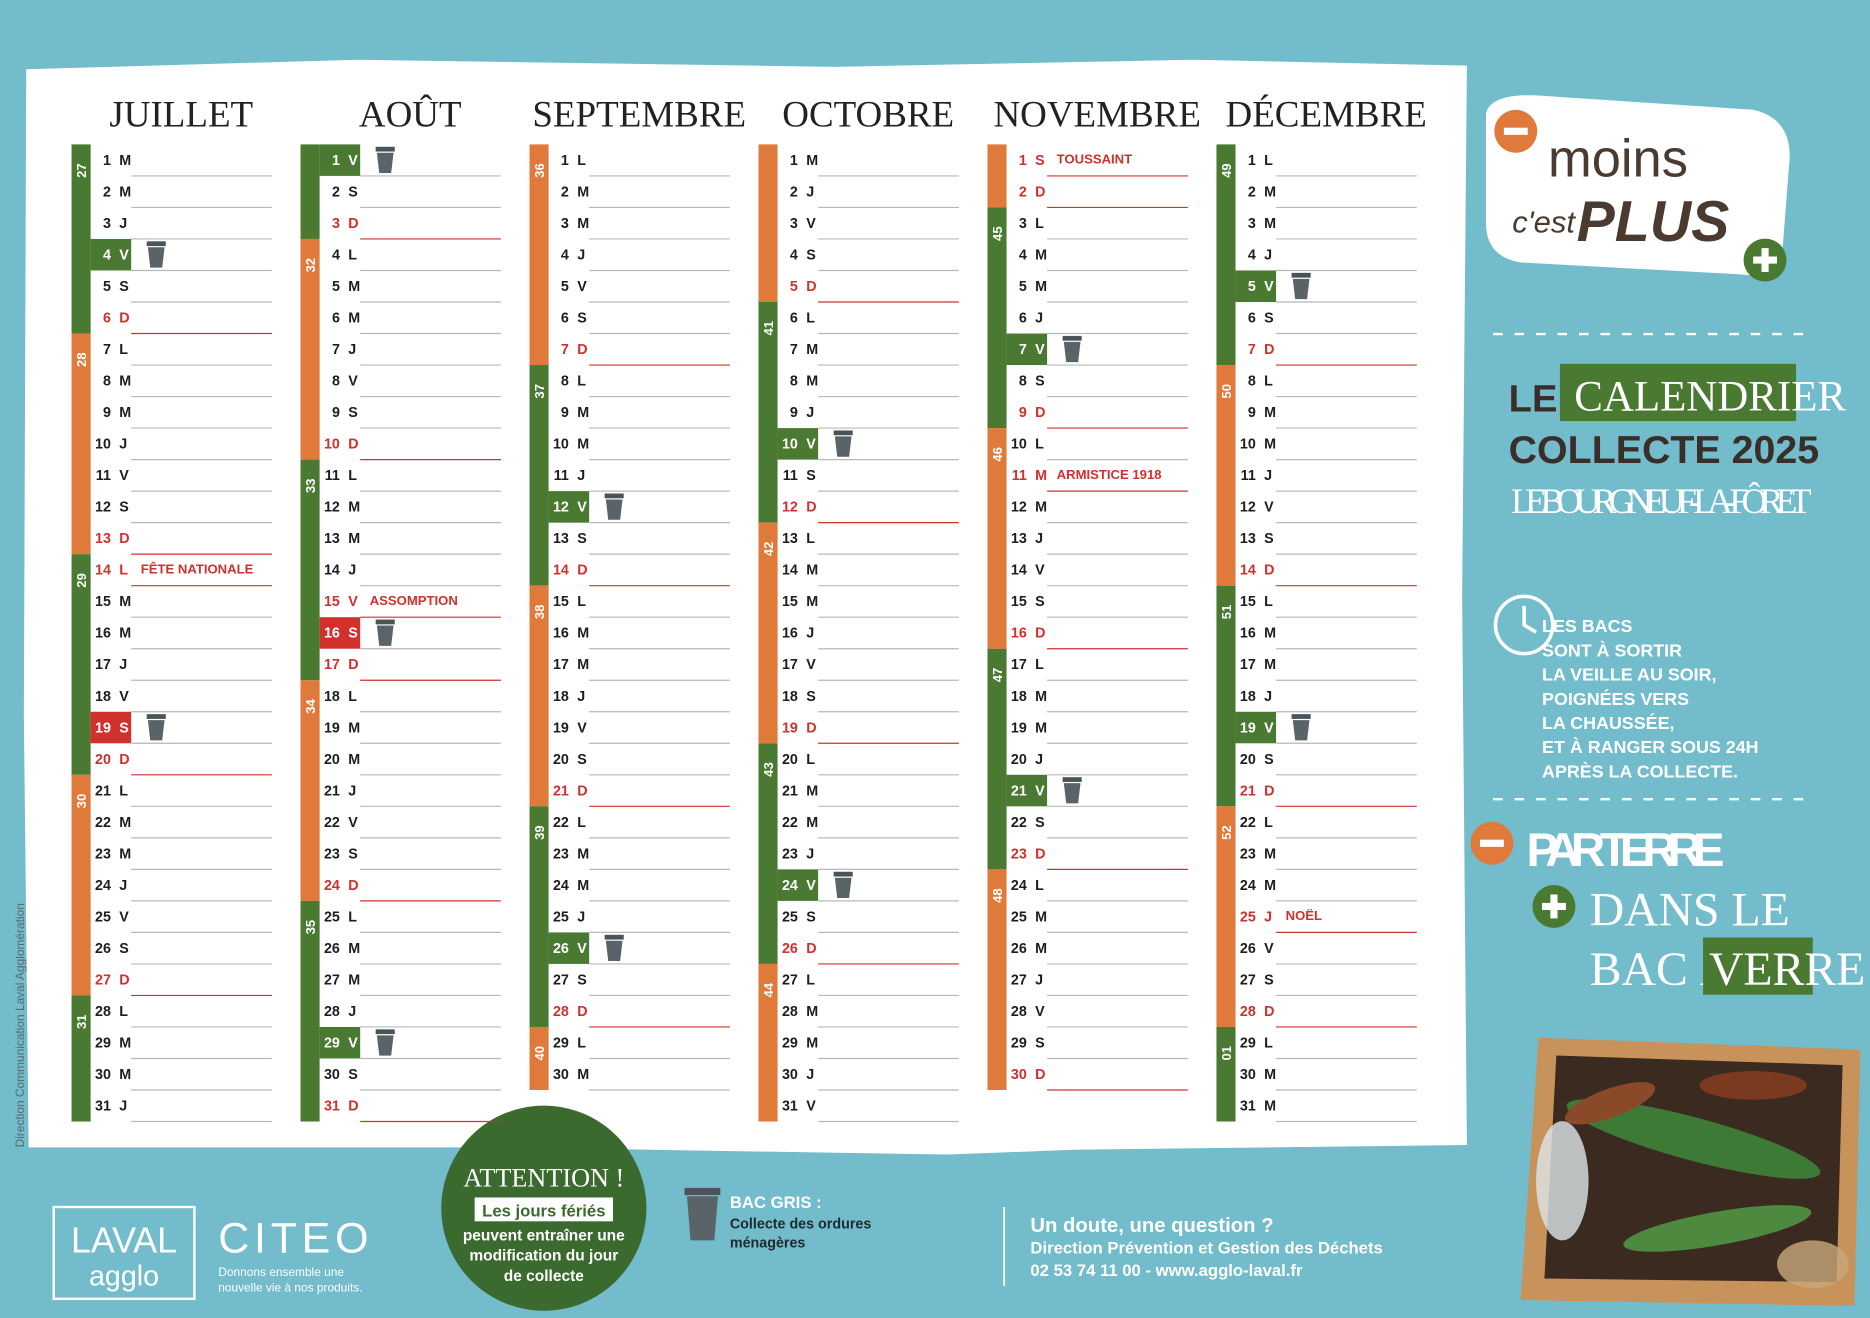 Image resolution: width=1870 pixels, height=1318 pixels. Describe the element at coordinates (561, 445) in the screenshot. I see `day-number: 10` at that location.